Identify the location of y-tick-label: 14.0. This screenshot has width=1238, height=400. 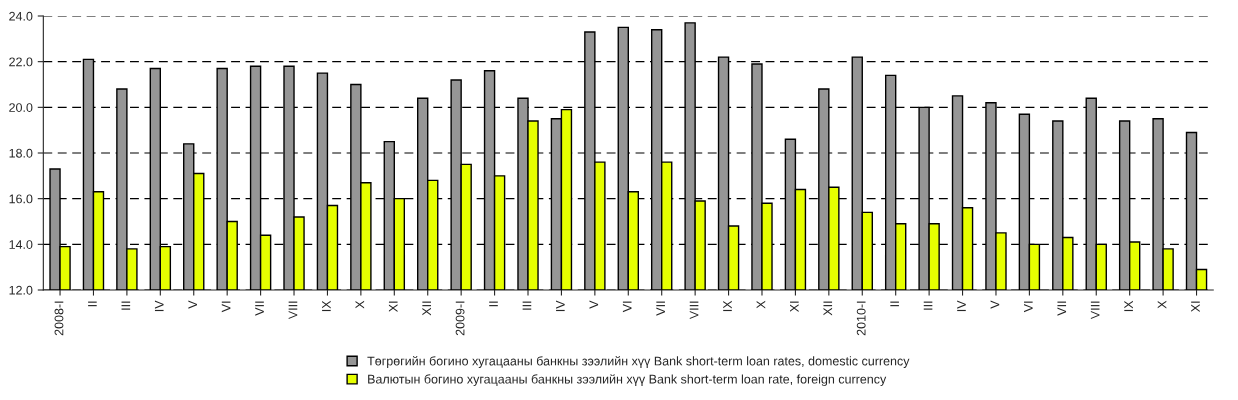
(21, 244).